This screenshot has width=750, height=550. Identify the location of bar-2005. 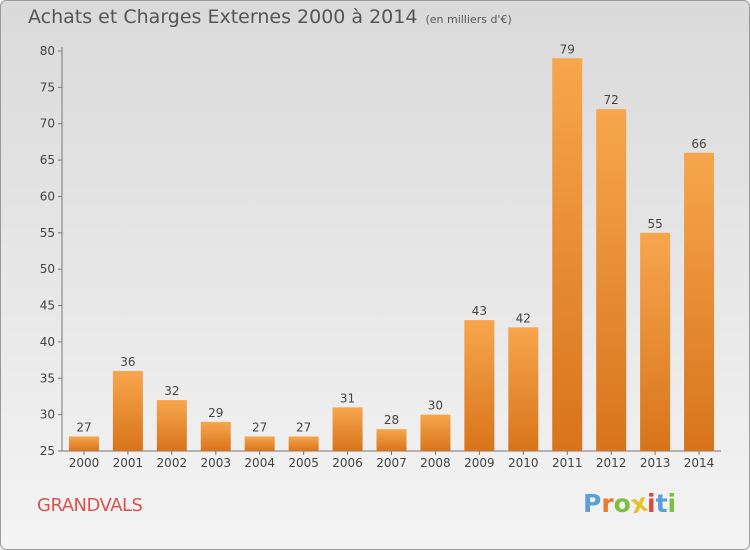
(303, 443).